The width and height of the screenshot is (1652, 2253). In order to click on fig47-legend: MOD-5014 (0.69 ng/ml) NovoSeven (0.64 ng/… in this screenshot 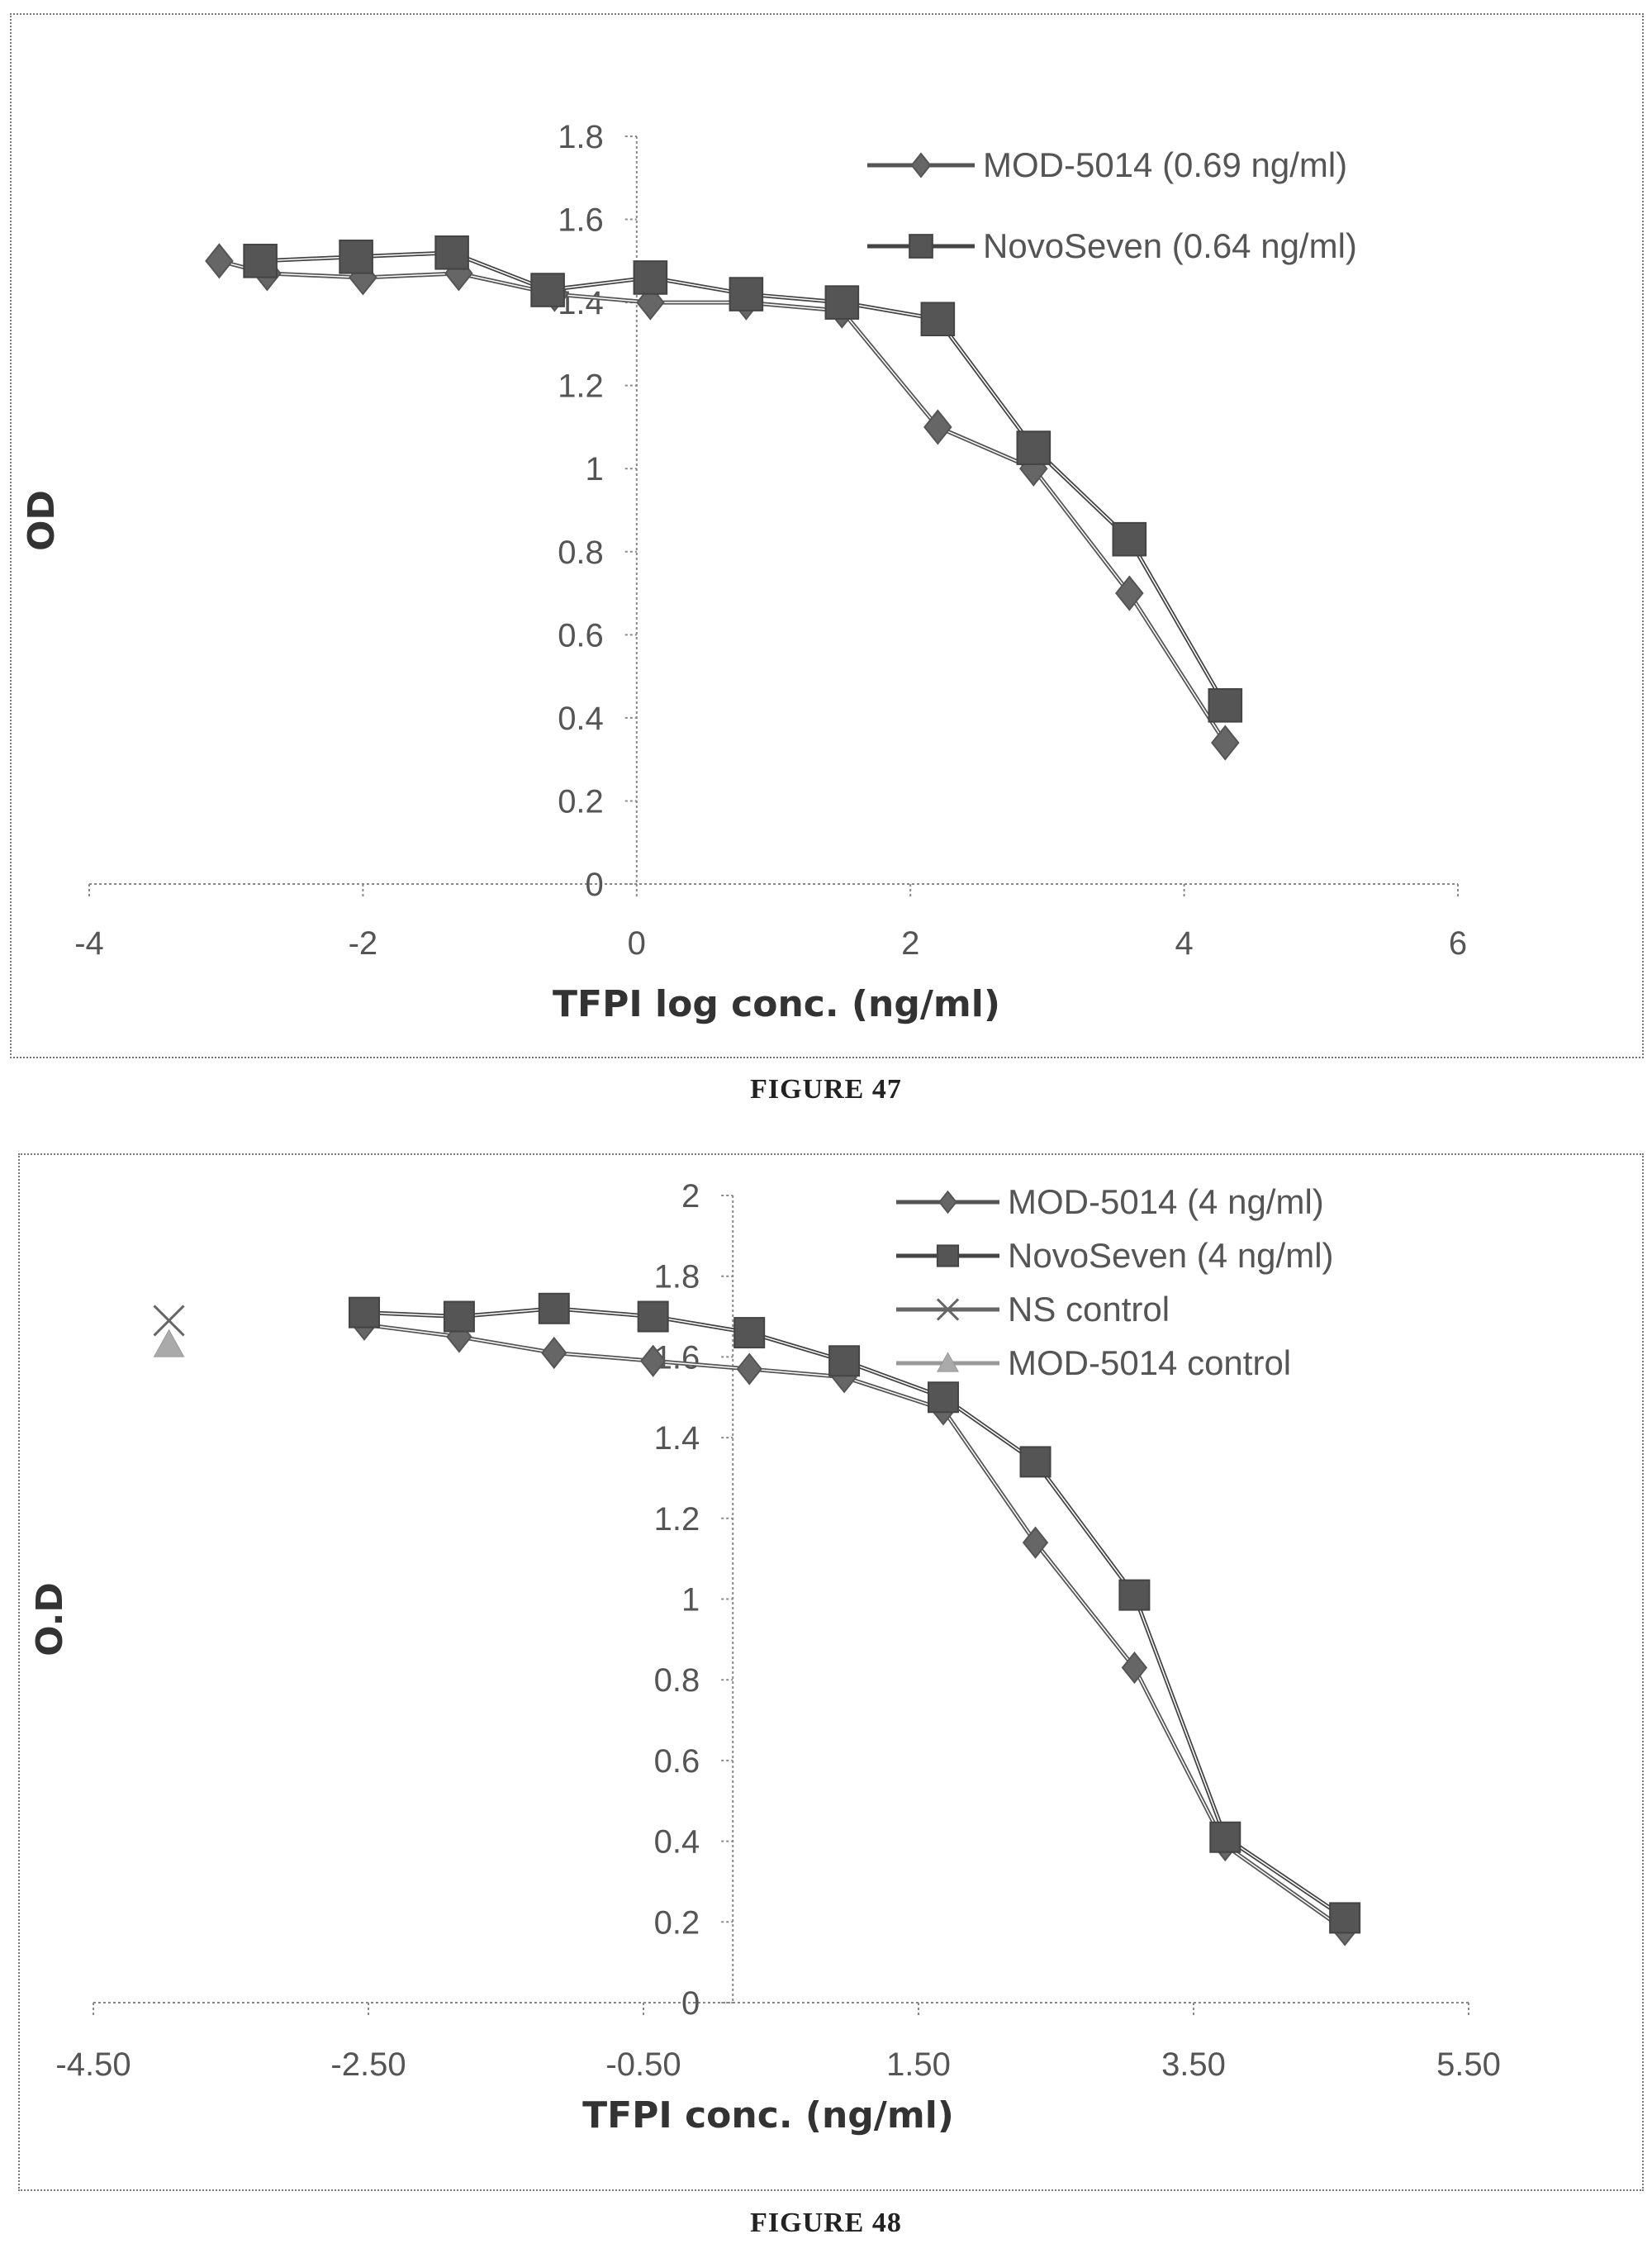, I will do `click(1112, 205)`.